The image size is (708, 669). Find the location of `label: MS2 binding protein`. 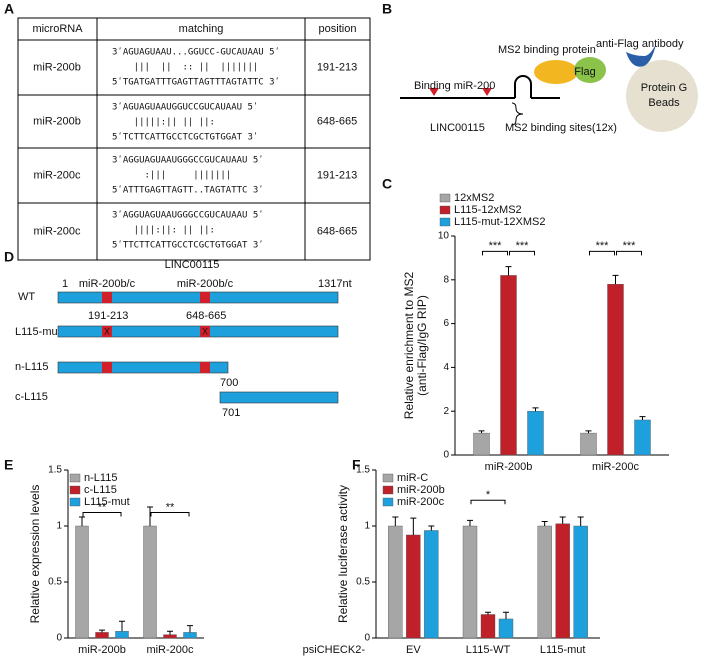

label: MS2 binding protein is located at coordinates (547, 50).